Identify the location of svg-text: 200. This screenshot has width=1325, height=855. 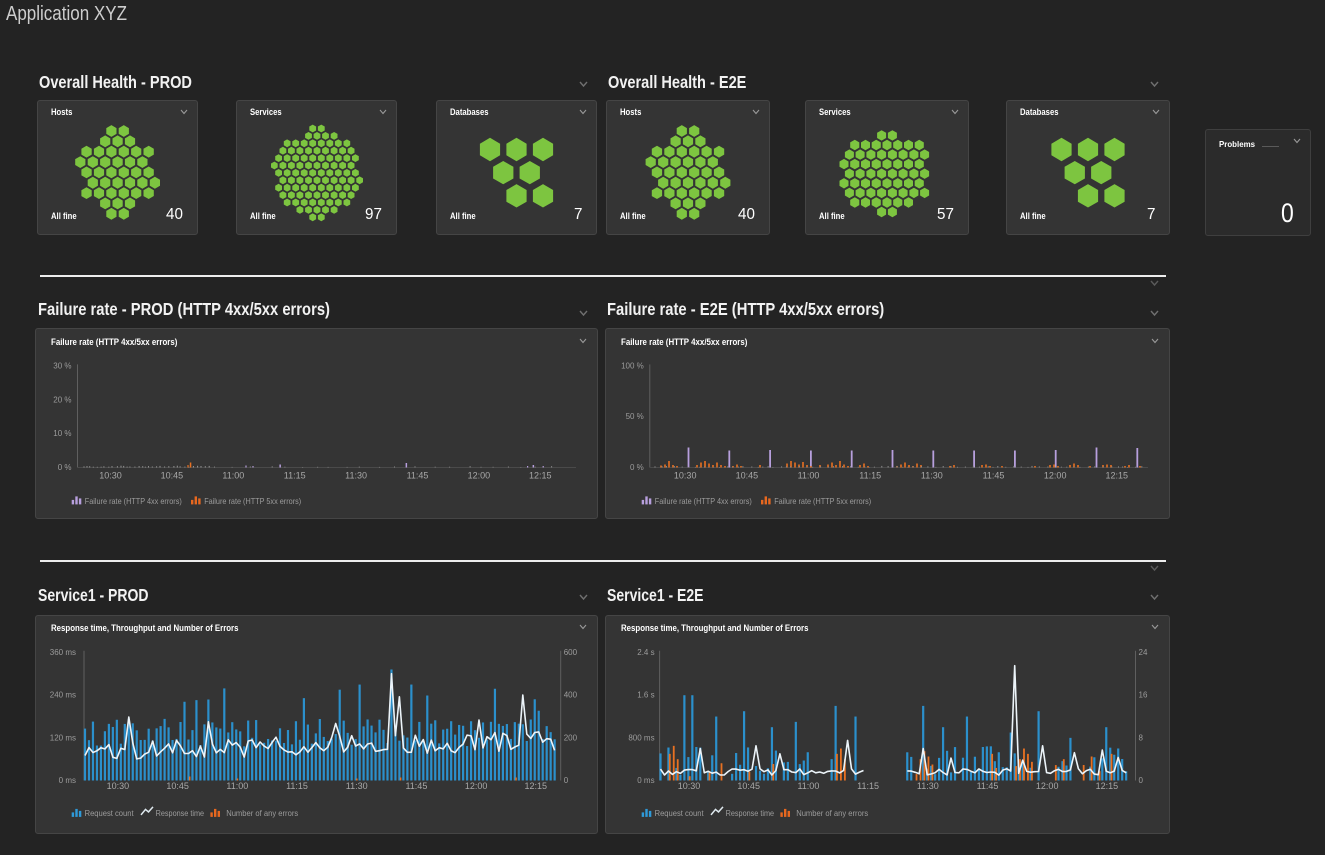
(571, 737).